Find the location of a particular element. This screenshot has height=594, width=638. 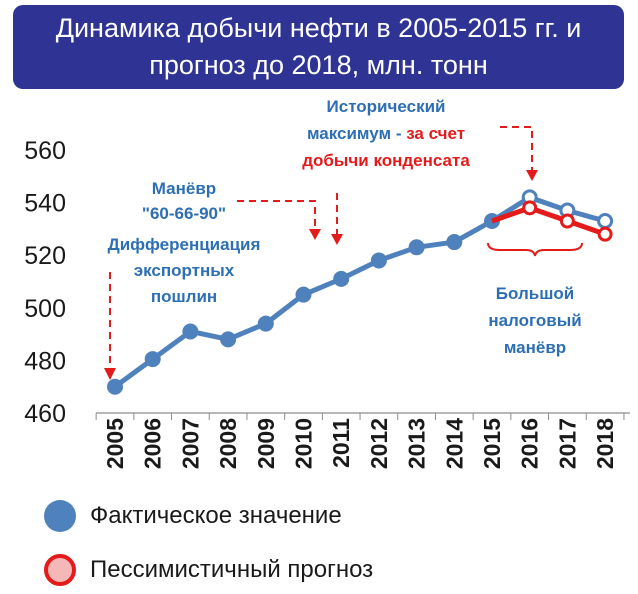

historic-max-label-2: максимум - за счет is located at coordinates (386, 133).